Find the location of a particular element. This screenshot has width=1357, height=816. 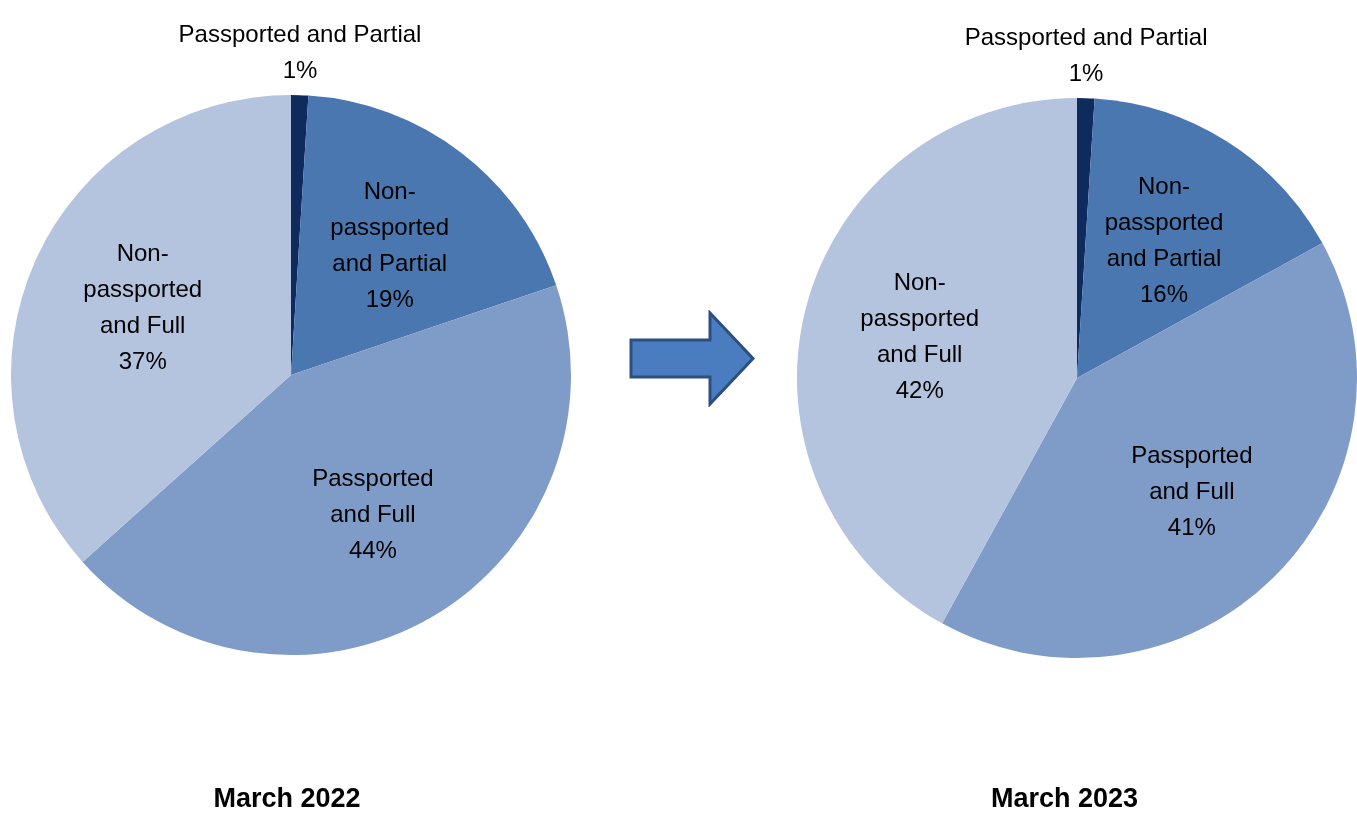

data-label: 19% is located at coordinates (389, 298).